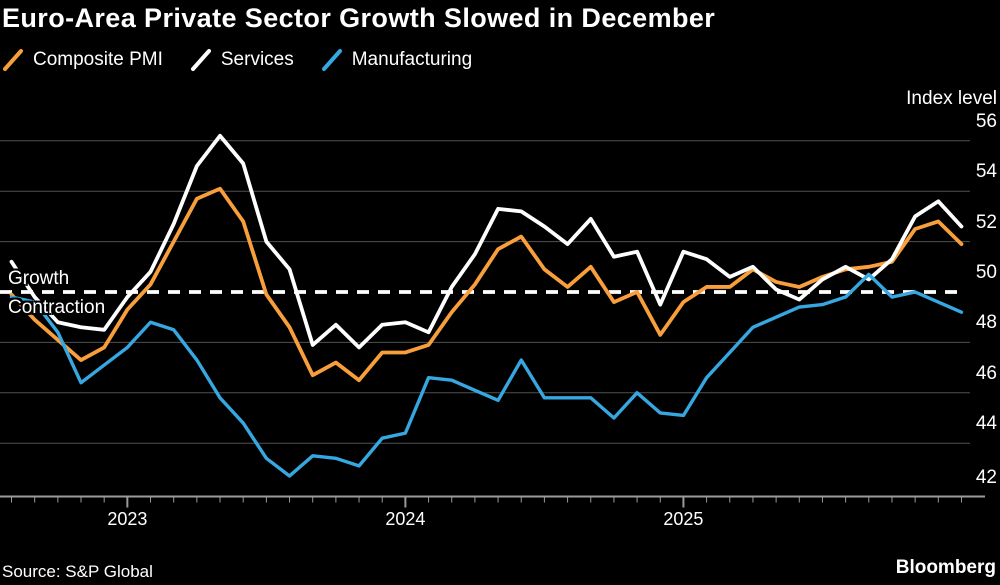 The height and width of the screenshot is (585, 1000). I want to click on legend-label: Manufacturing, so click(412, 59).